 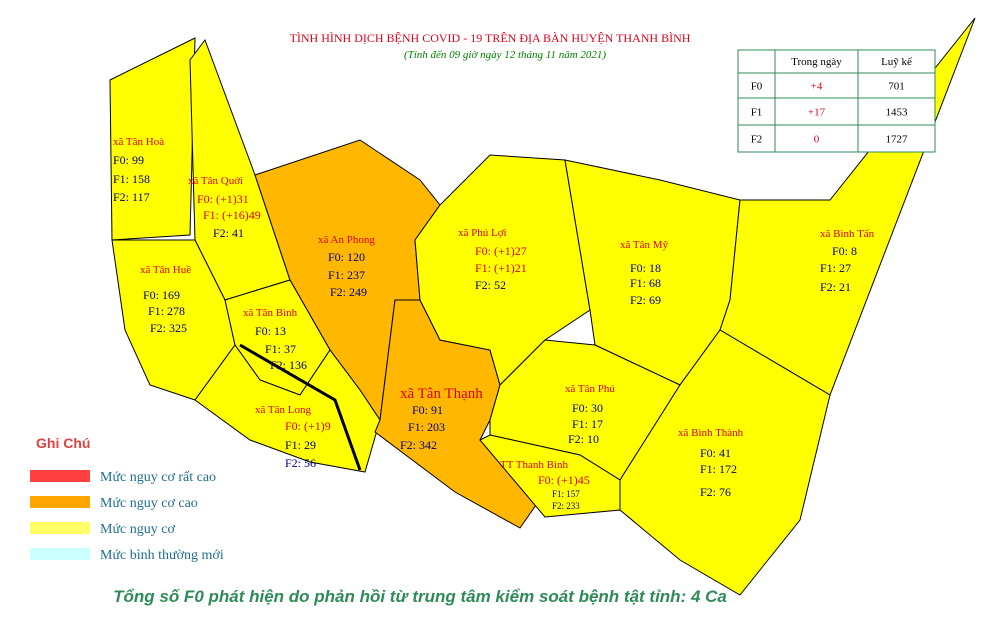 I want to click on commune-stat: F1: 172, so click(x=718, y=469).